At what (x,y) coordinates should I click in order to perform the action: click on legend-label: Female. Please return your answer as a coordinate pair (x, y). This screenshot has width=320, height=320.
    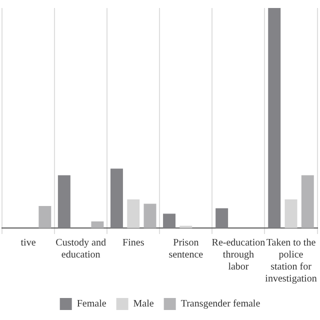
    Looking at the image, I should click on (91, 304).